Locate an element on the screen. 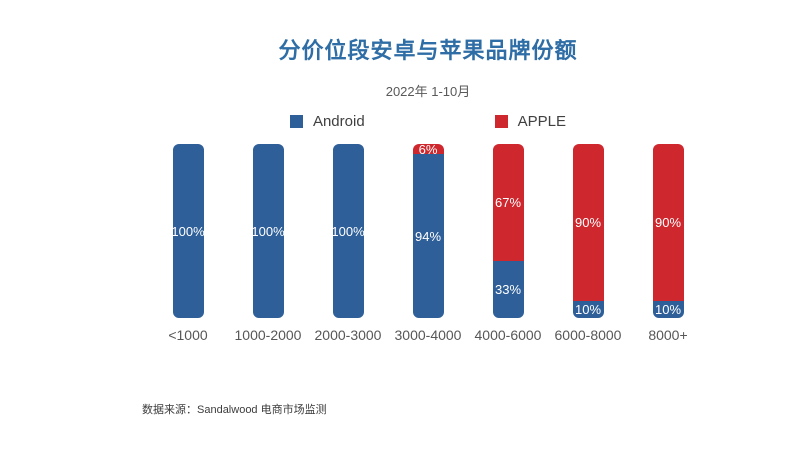 This screenshot has height=454, width=800. stacked-bar: 67% 33% is located at coordinates (508, 231).